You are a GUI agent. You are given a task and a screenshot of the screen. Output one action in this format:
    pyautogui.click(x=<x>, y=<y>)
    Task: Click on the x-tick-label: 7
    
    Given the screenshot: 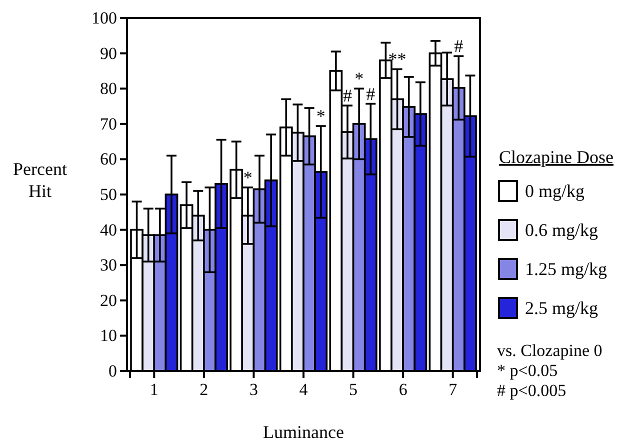 What is the action you would take?
    pyautogui.click(x=453, y=390)
    